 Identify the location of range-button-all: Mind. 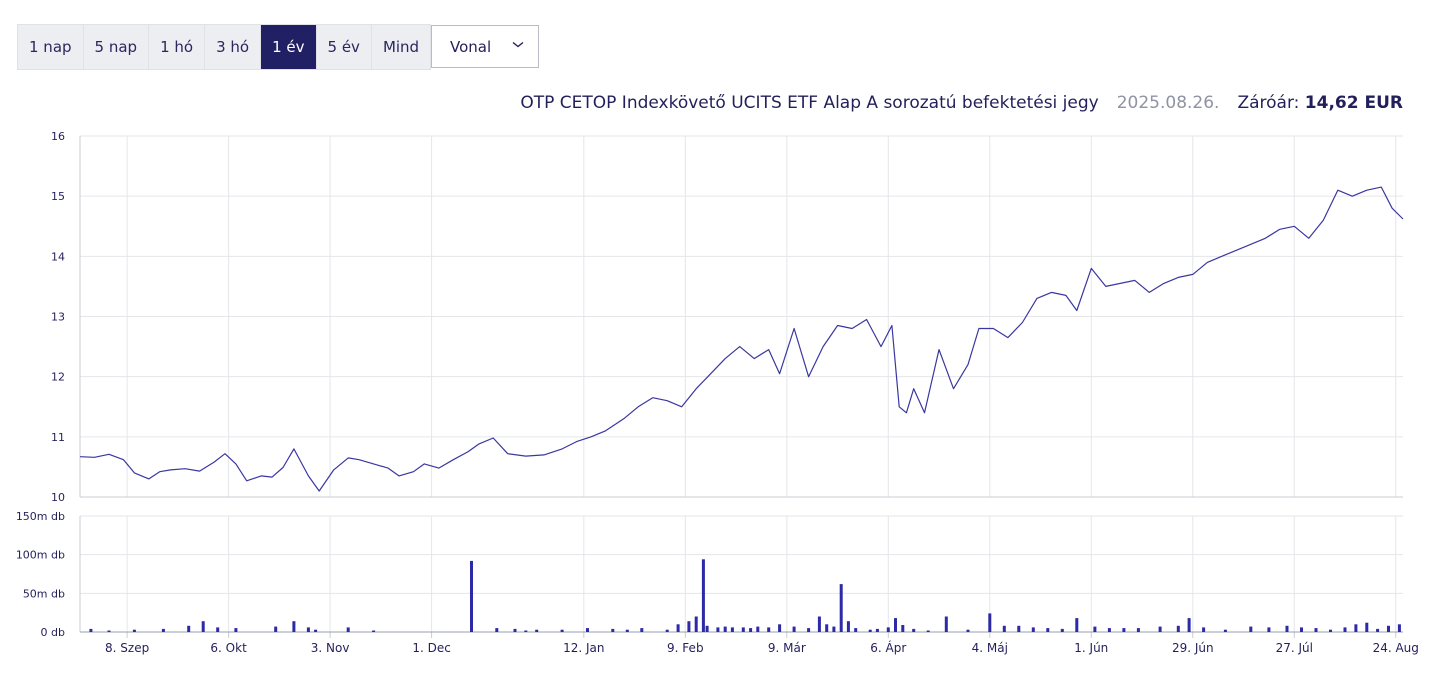
(401, 47).